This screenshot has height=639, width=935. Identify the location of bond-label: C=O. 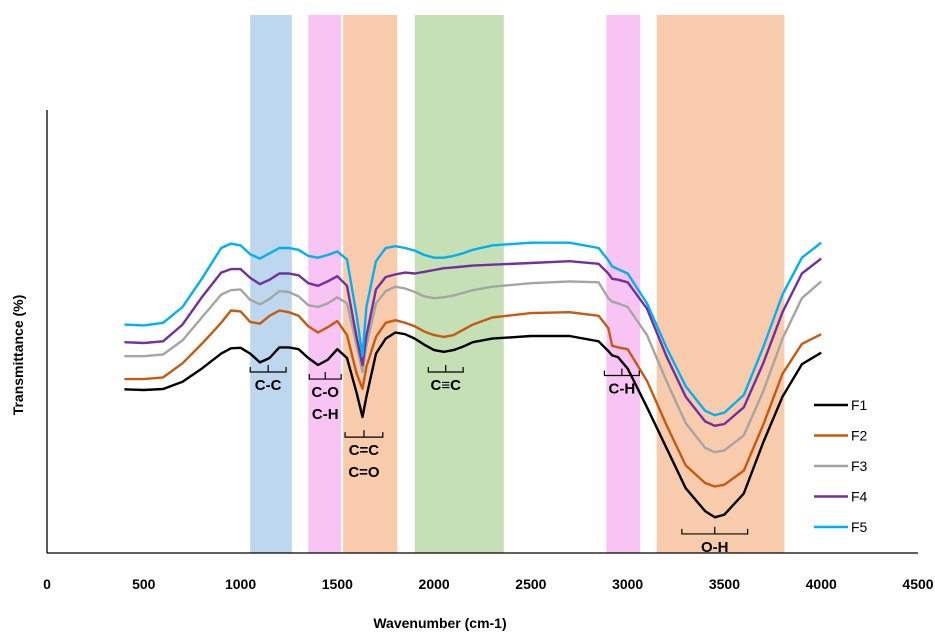
(364, 472).